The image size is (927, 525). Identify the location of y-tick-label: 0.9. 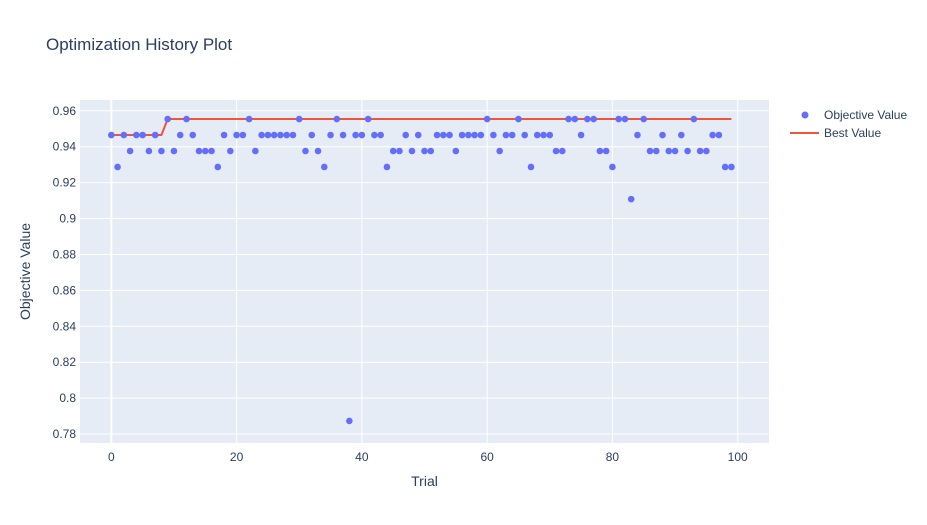
(67, 219).